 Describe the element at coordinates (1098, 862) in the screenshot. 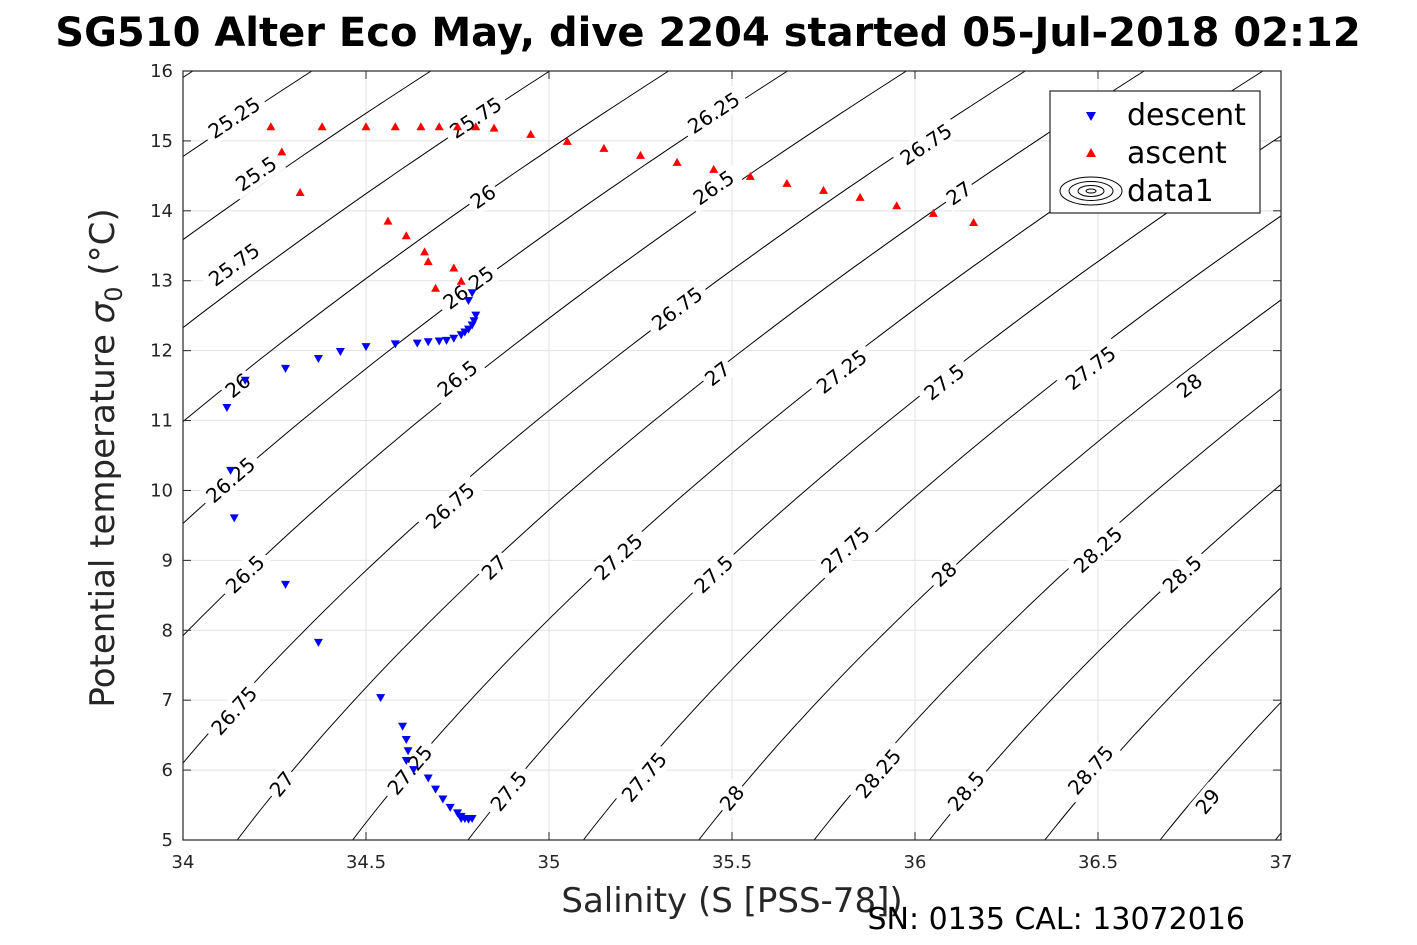

I see `x-tick-label: 36.5` at that location.